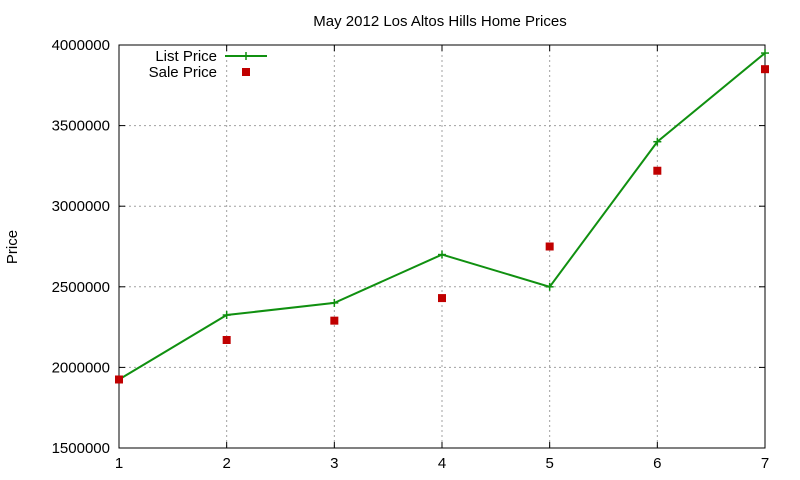  I want to click on x-tick-label: 3, so click(334, 463).